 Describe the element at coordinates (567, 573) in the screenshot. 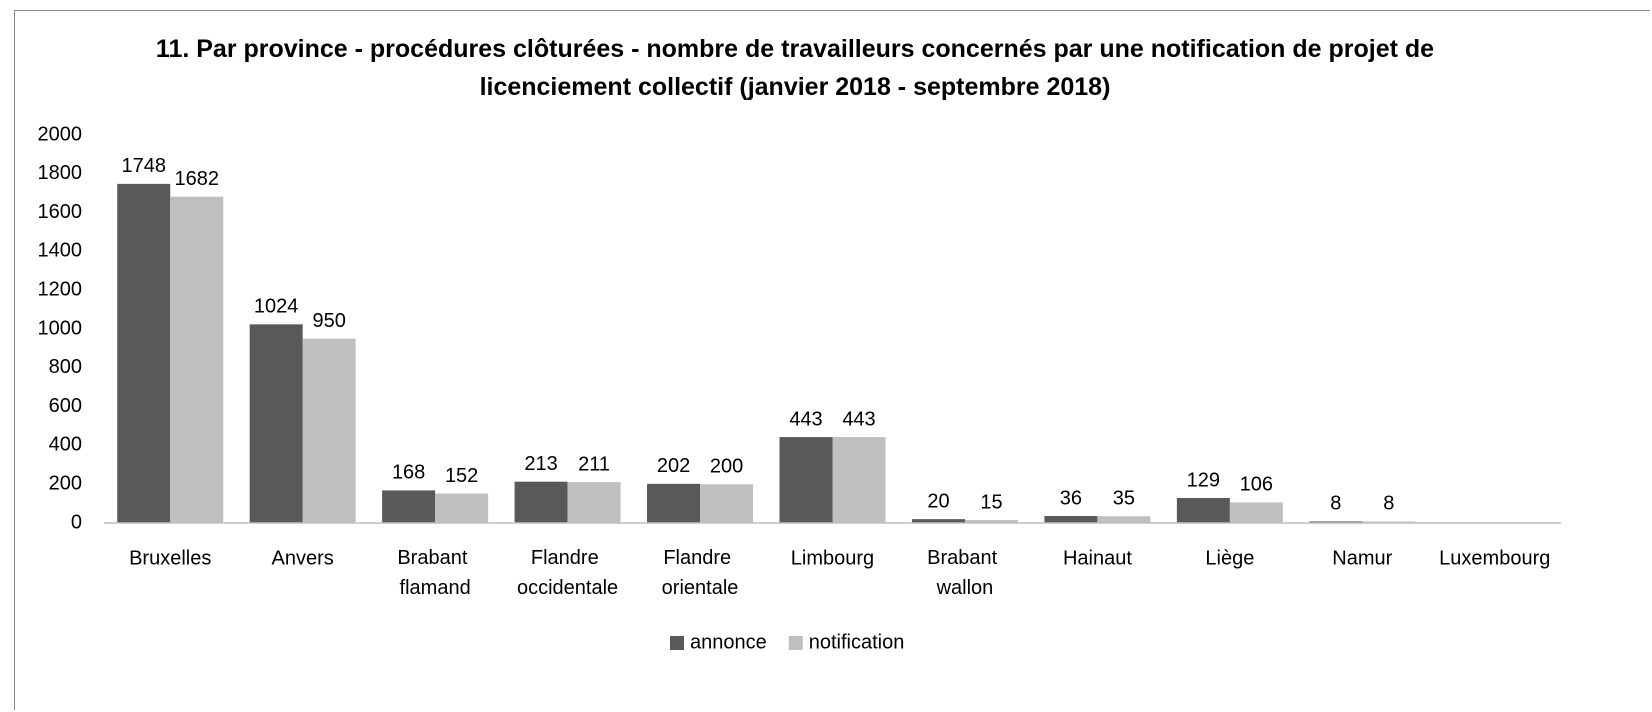

I see `x-tick-label: Flandre occidentale` at that location.